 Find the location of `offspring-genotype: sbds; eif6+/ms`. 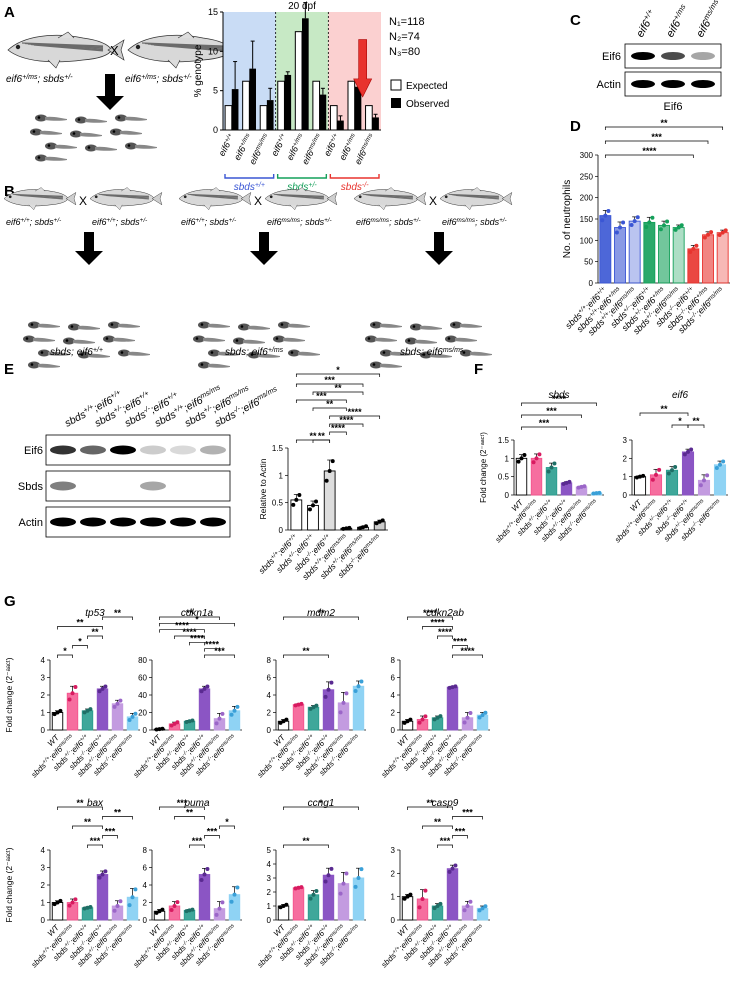

offspring-genotype: sbds; eif6+/ms is located at coordinates (254, 353).